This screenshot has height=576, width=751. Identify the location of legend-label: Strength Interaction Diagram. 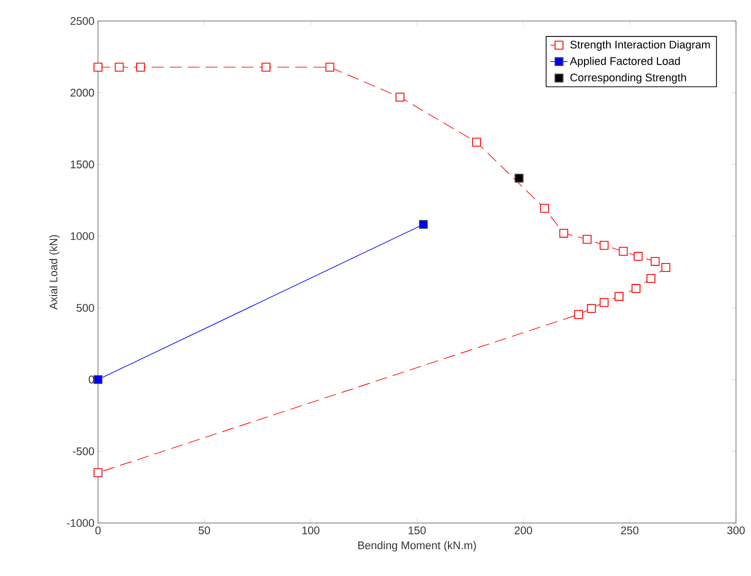
(640, 45).